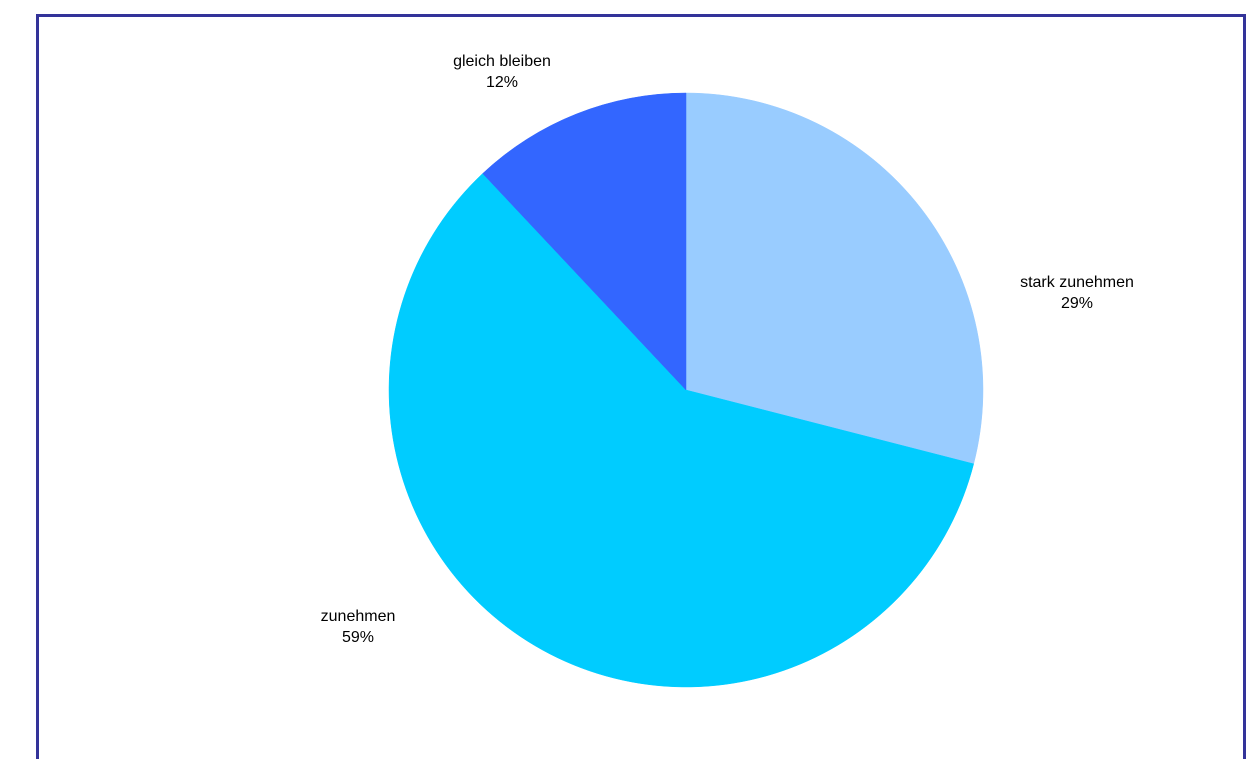  What do you see at coordinates (358, 637) in the screenshot?
I see `slice-percent-label: 59%` at bounding box center [358, 637].